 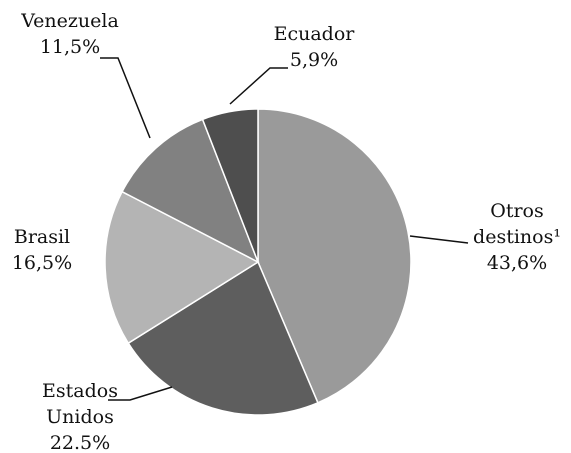 What do you see at coordinates (70, 47) in the screenshot?
I see `value-label: 11,5%` at bounding box center [70, 47].